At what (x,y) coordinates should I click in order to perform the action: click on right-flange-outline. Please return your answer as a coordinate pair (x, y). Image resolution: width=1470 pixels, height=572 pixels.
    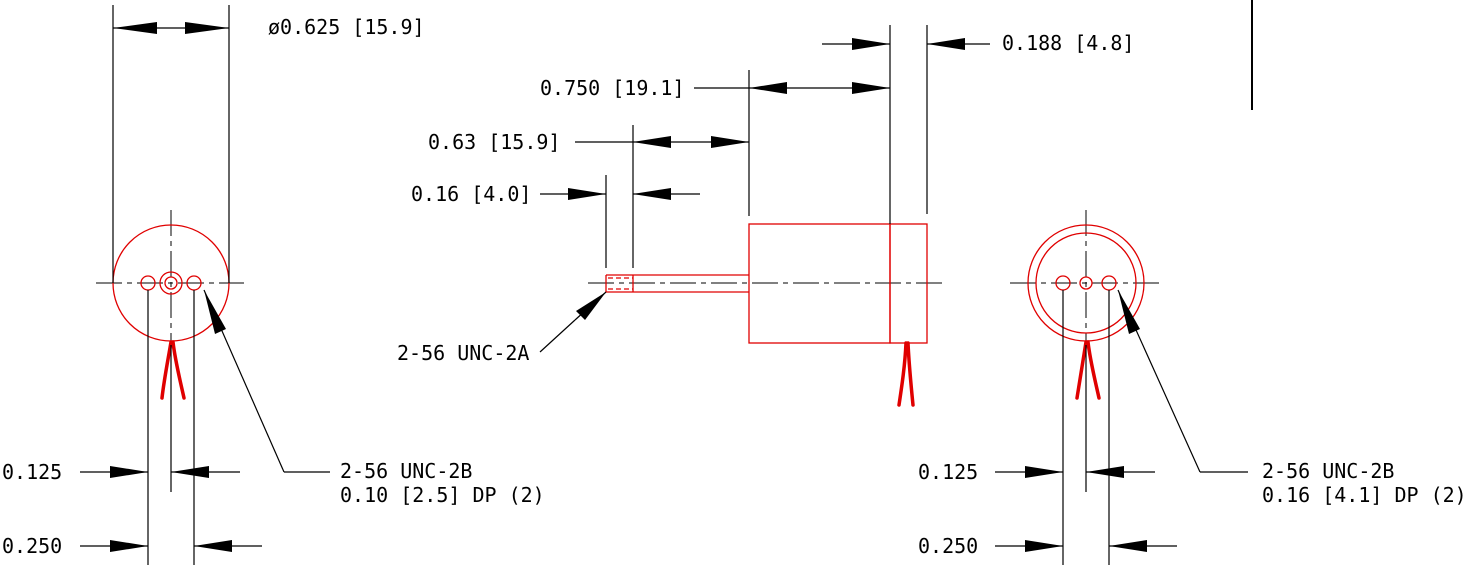
    Looking at the image, I should click on (1086, 283).